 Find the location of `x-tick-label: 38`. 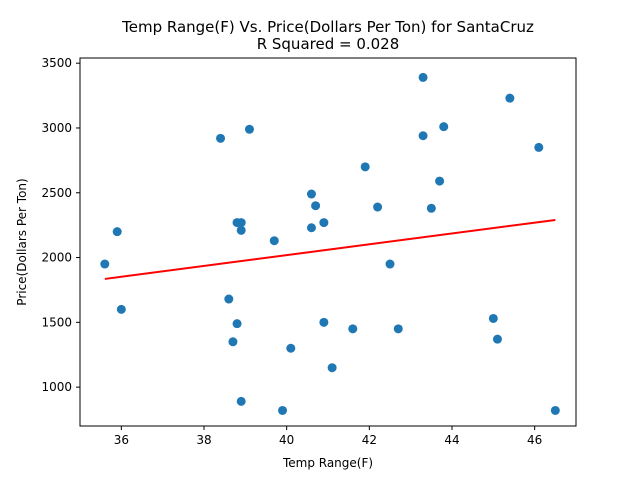

x-tick-label: 38 is located at coordinates (203, 440).